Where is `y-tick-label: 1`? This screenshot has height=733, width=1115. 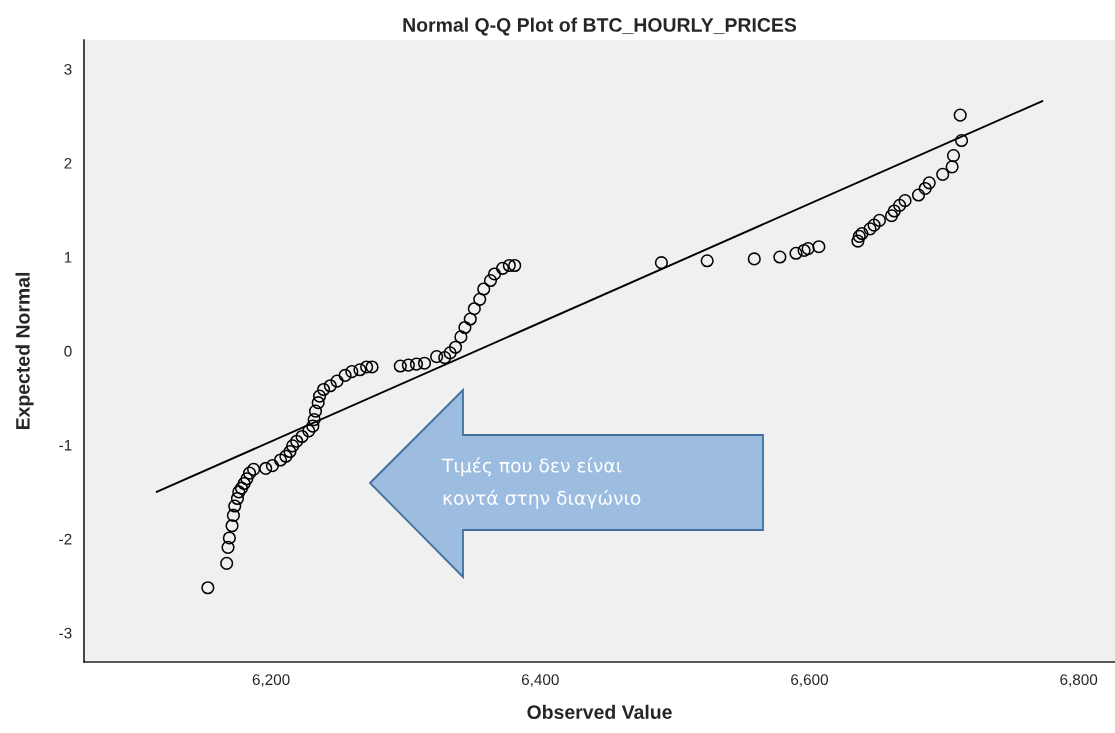
y-tick-label: 1 is located at coordinates (68, 257).